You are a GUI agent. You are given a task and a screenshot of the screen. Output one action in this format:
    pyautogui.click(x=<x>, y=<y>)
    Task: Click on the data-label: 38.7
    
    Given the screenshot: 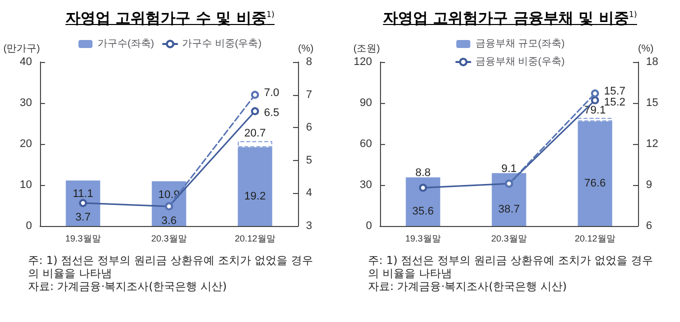 What is the action you would take?
    pyautogui.click(x=509, y=210)
    